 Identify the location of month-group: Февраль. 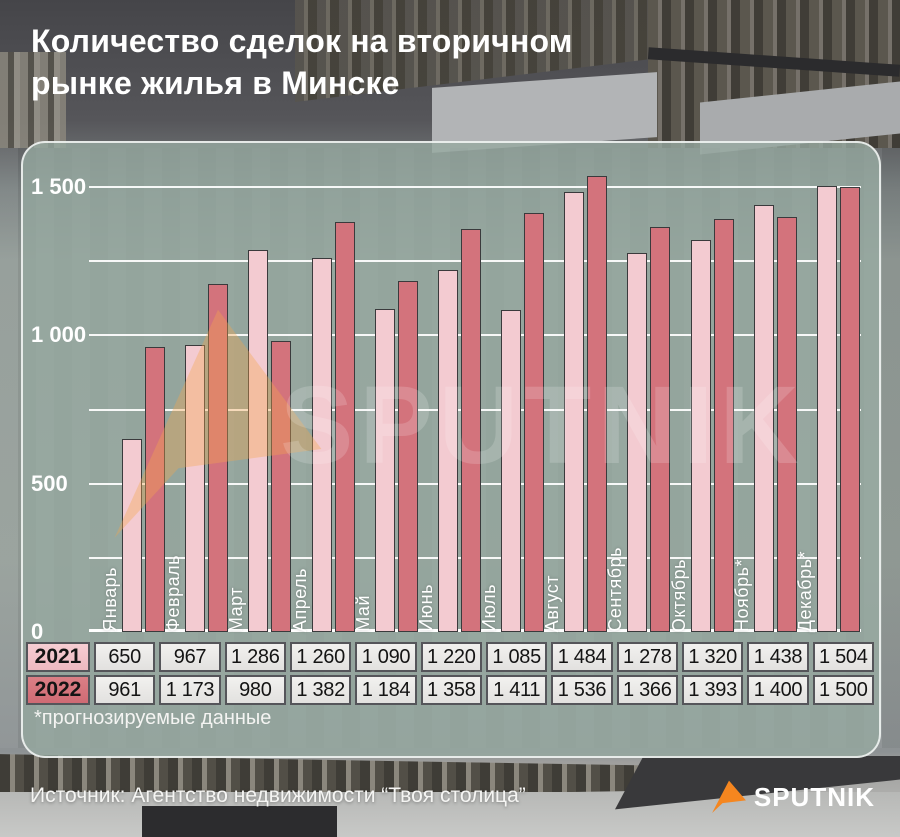
(196, 458).